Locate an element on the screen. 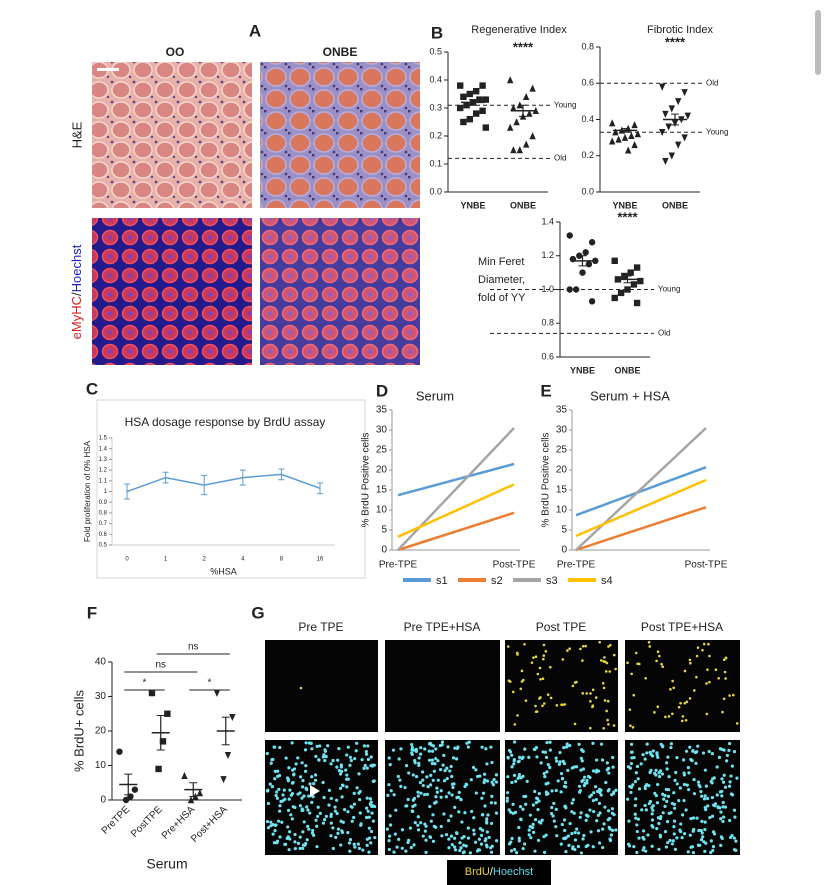  y-tick-label: 0.1 is located at coordinates (435, 163).